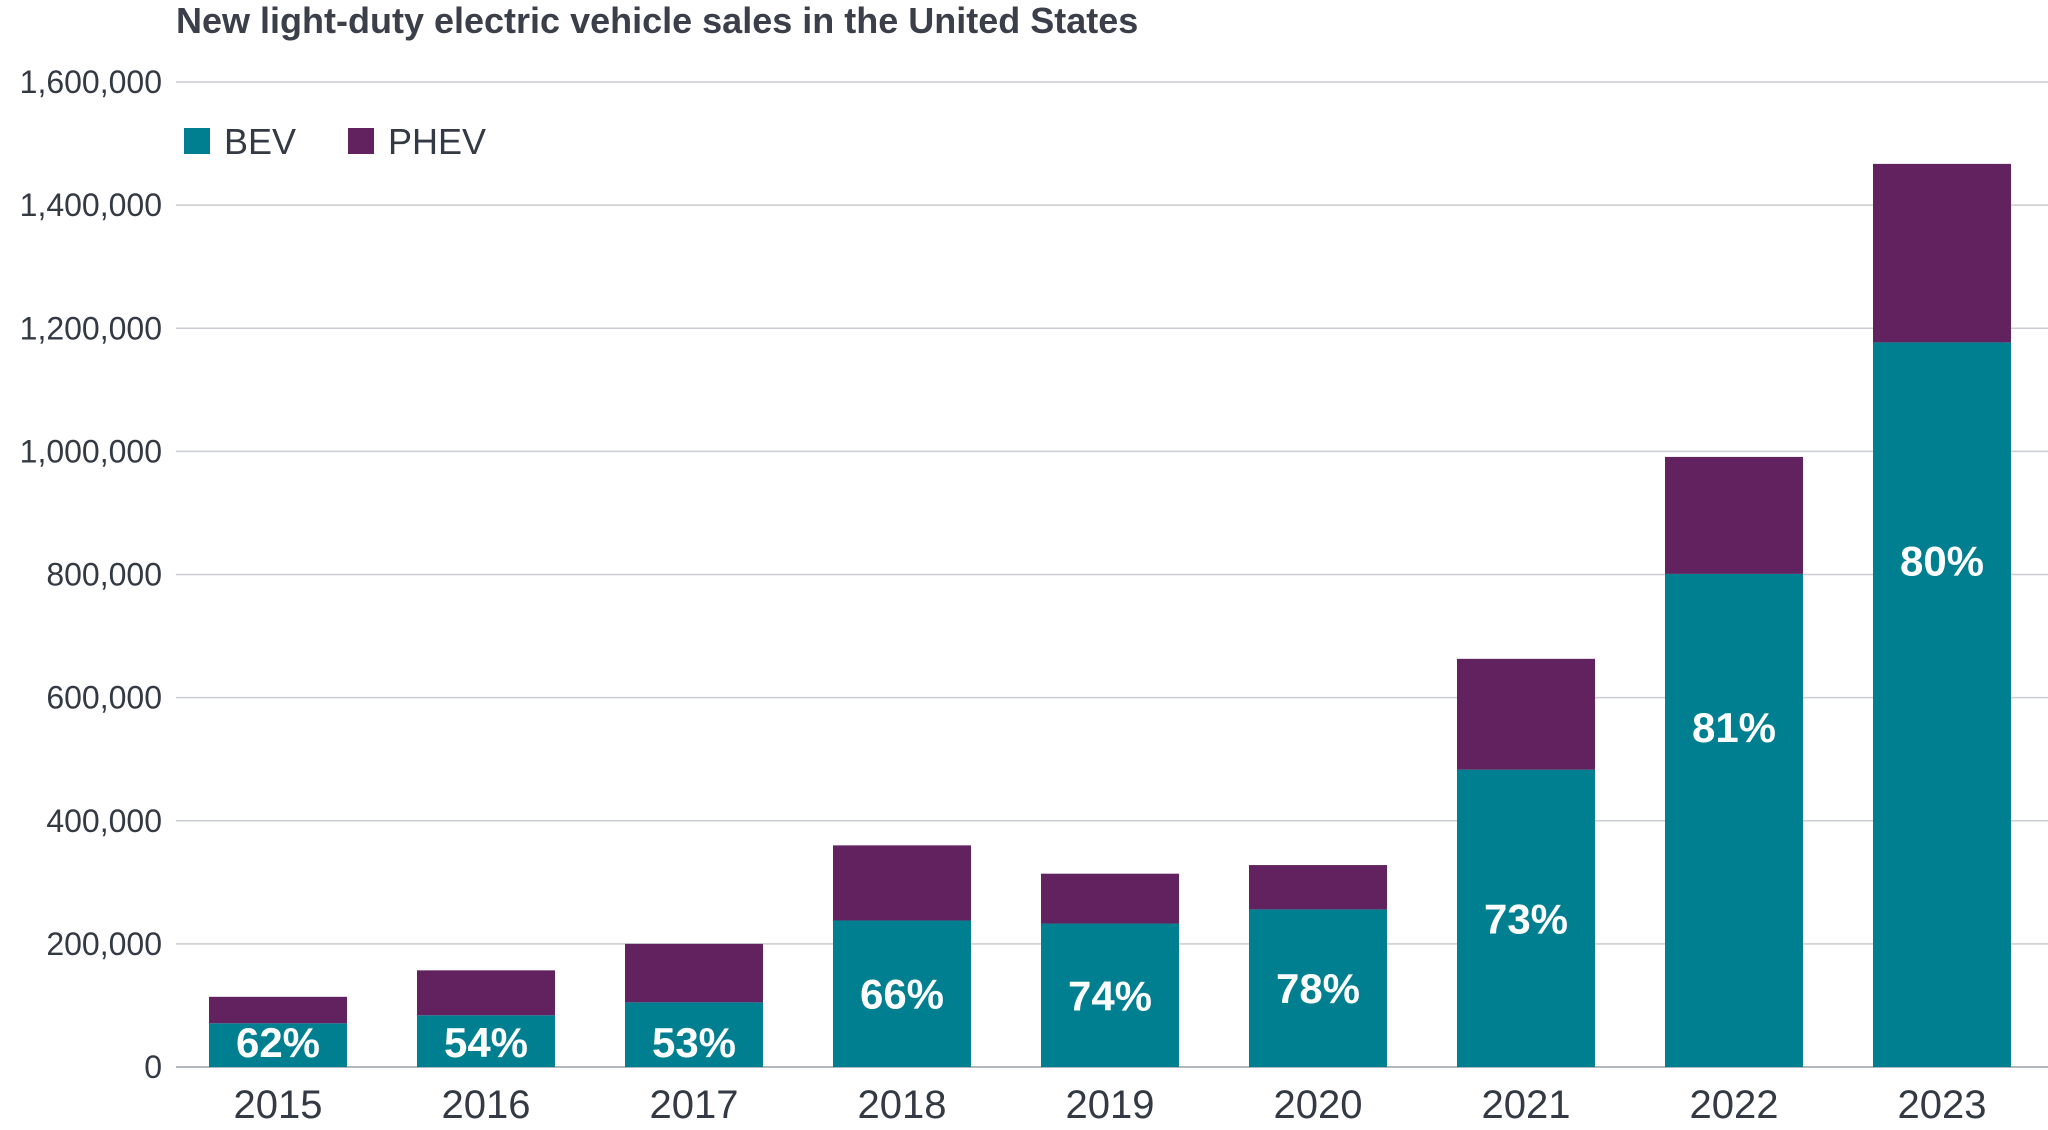  What do you see at coordinates (902, 883) in the screenshot?
I see `bar-phev-2018` at bounding box center [902, 883].